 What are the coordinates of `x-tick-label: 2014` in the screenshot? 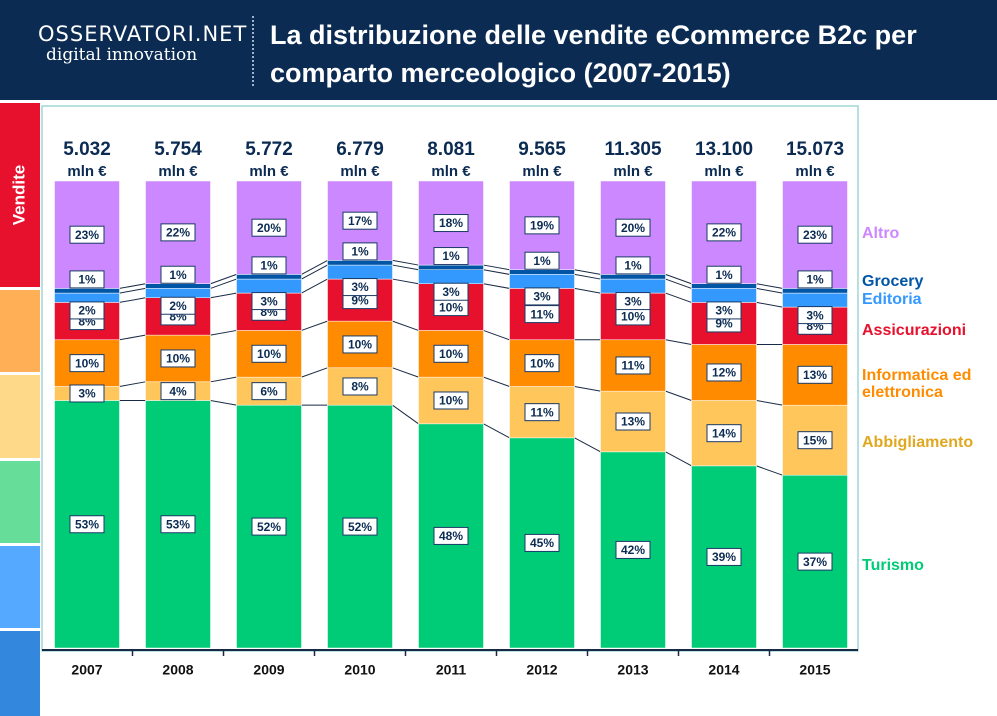 It's located at (723, 670).